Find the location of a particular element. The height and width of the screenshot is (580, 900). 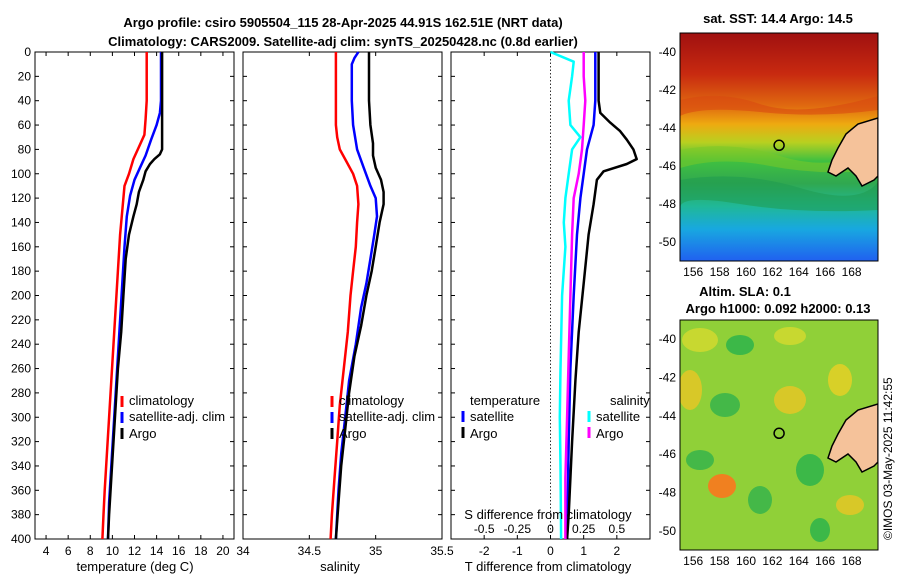

sst-lat-tick-label: -50 is located at coordinates (668, 242).